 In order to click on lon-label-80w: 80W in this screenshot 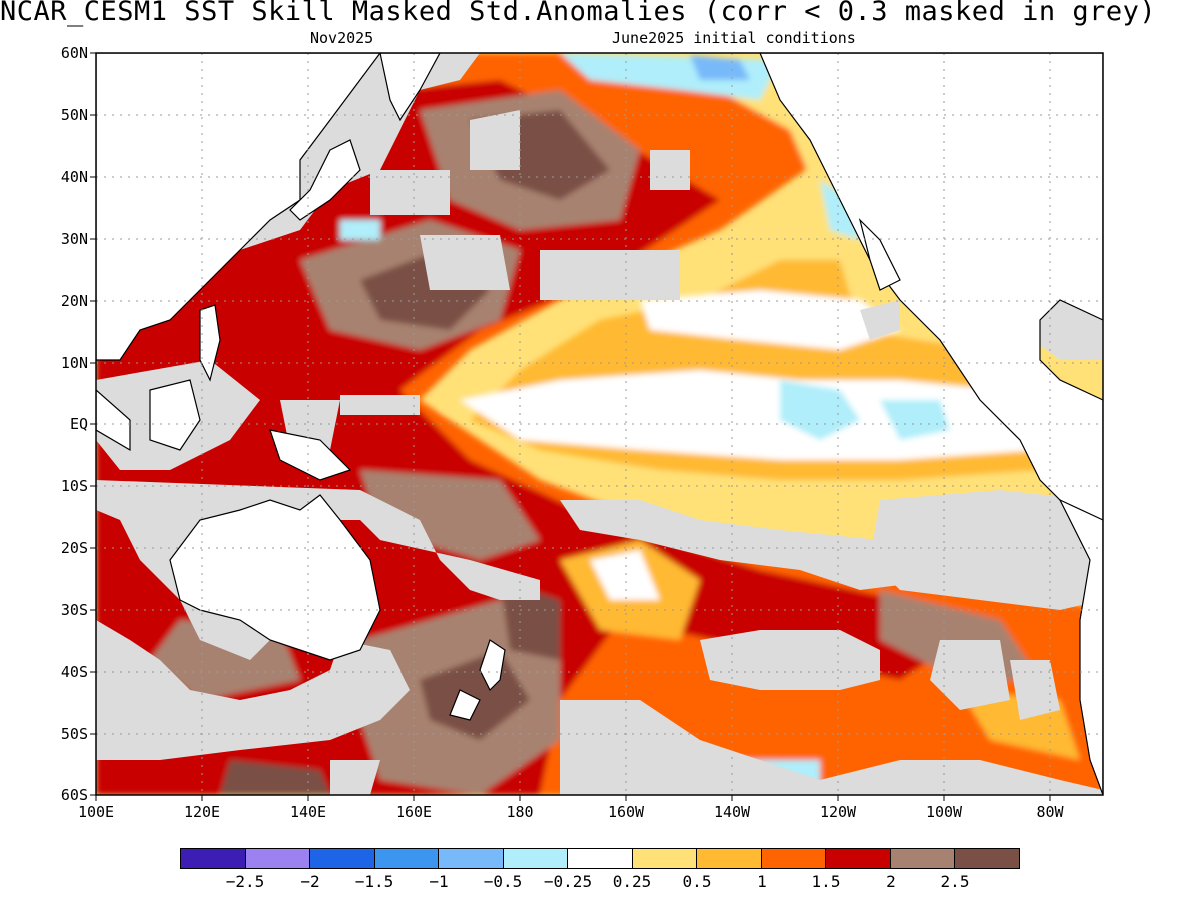, I will do `click(1050, 812)`.